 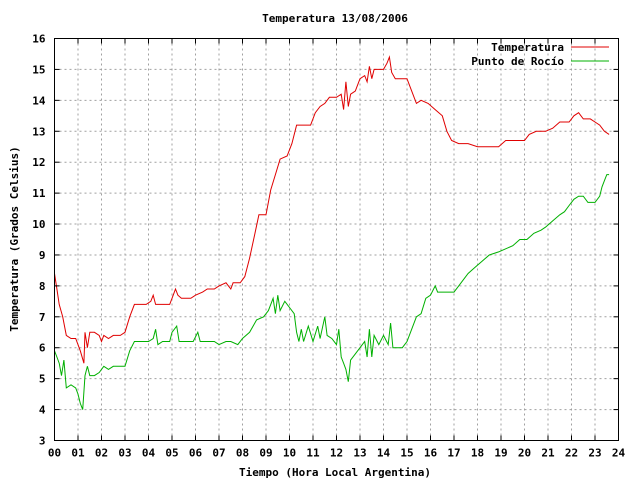 I want to click on x-tick-label: 02, so click(x=101, y=453).